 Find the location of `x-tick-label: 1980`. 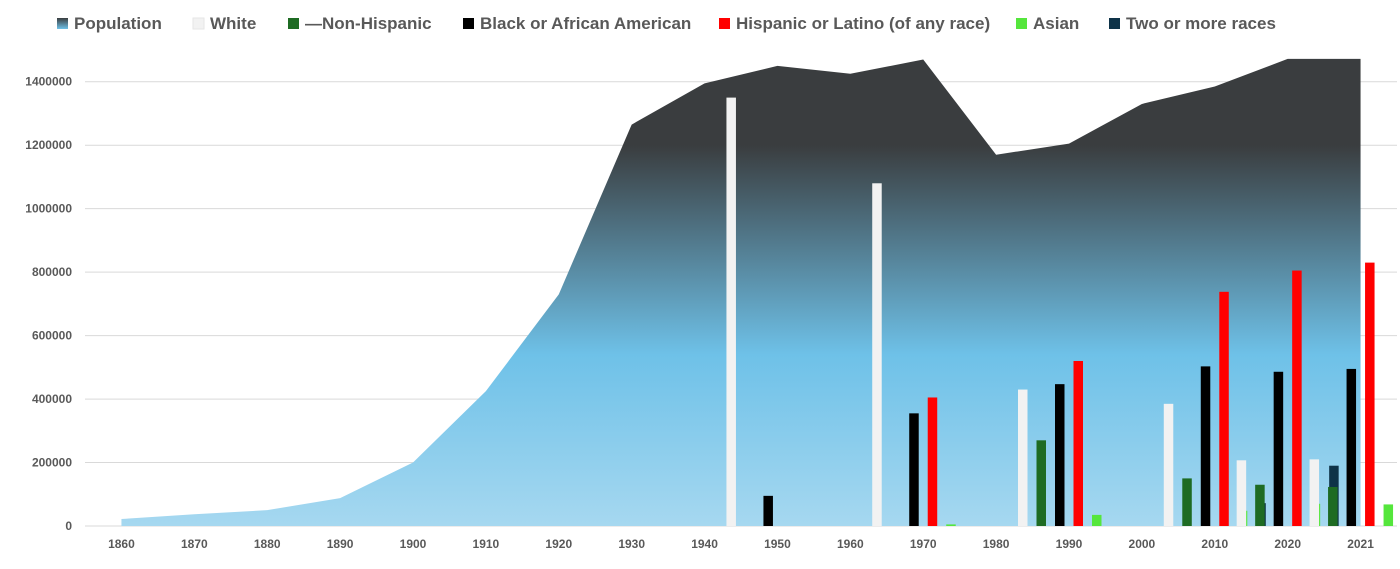

x-tick-label: 1980 is located at coordinates (996, 544).